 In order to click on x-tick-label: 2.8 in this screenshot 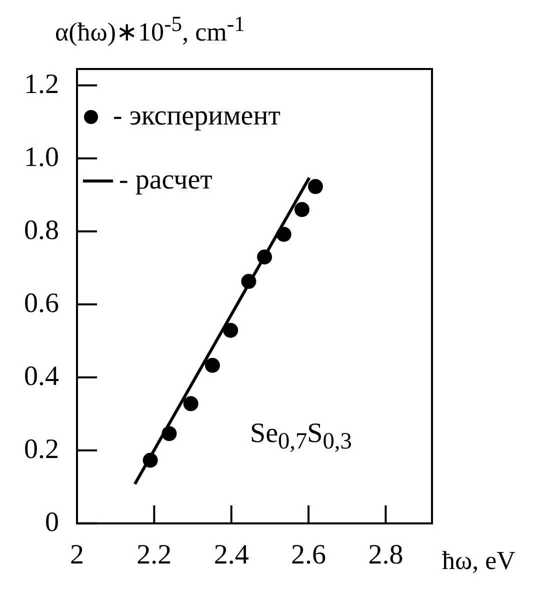, I will do `click(386, 555)`.